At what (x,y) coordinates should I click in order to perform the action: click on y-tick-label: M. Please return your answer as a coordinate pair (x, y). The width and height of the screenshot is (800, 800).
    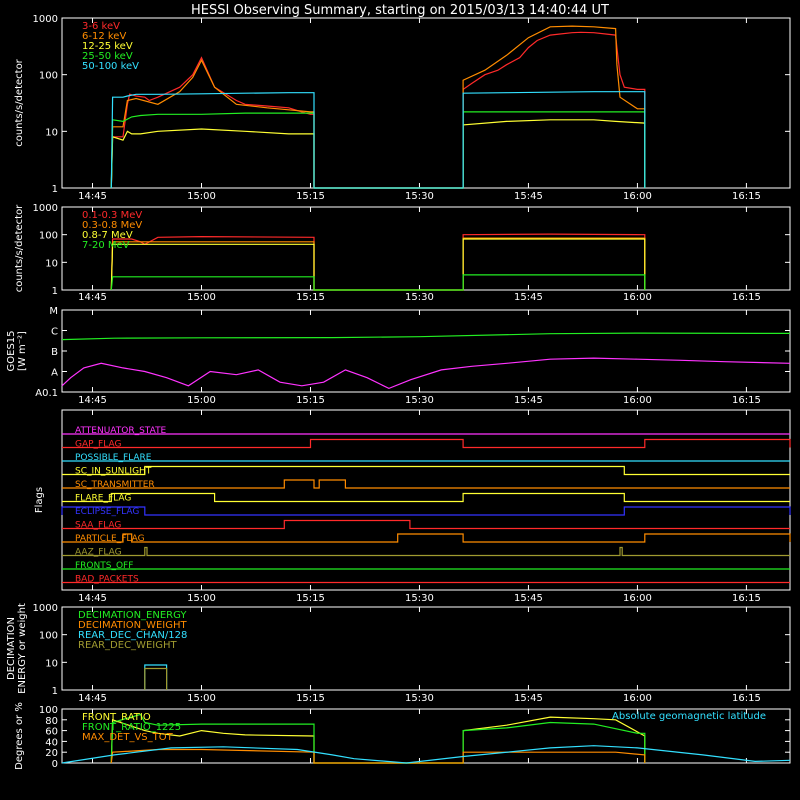
    Looking at the image, I should click on (53, 311).